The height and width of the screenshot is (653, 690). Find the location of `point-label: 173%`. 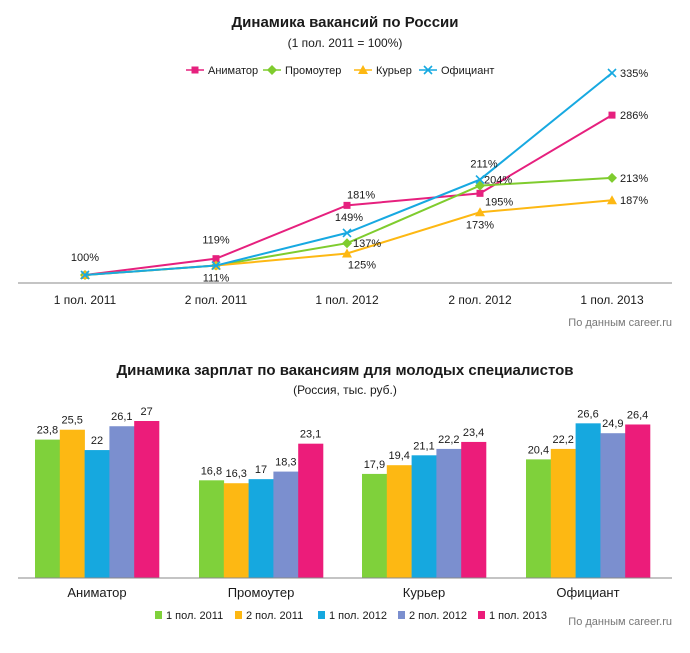

point-label: 173% is located at coordinates (480, 225).